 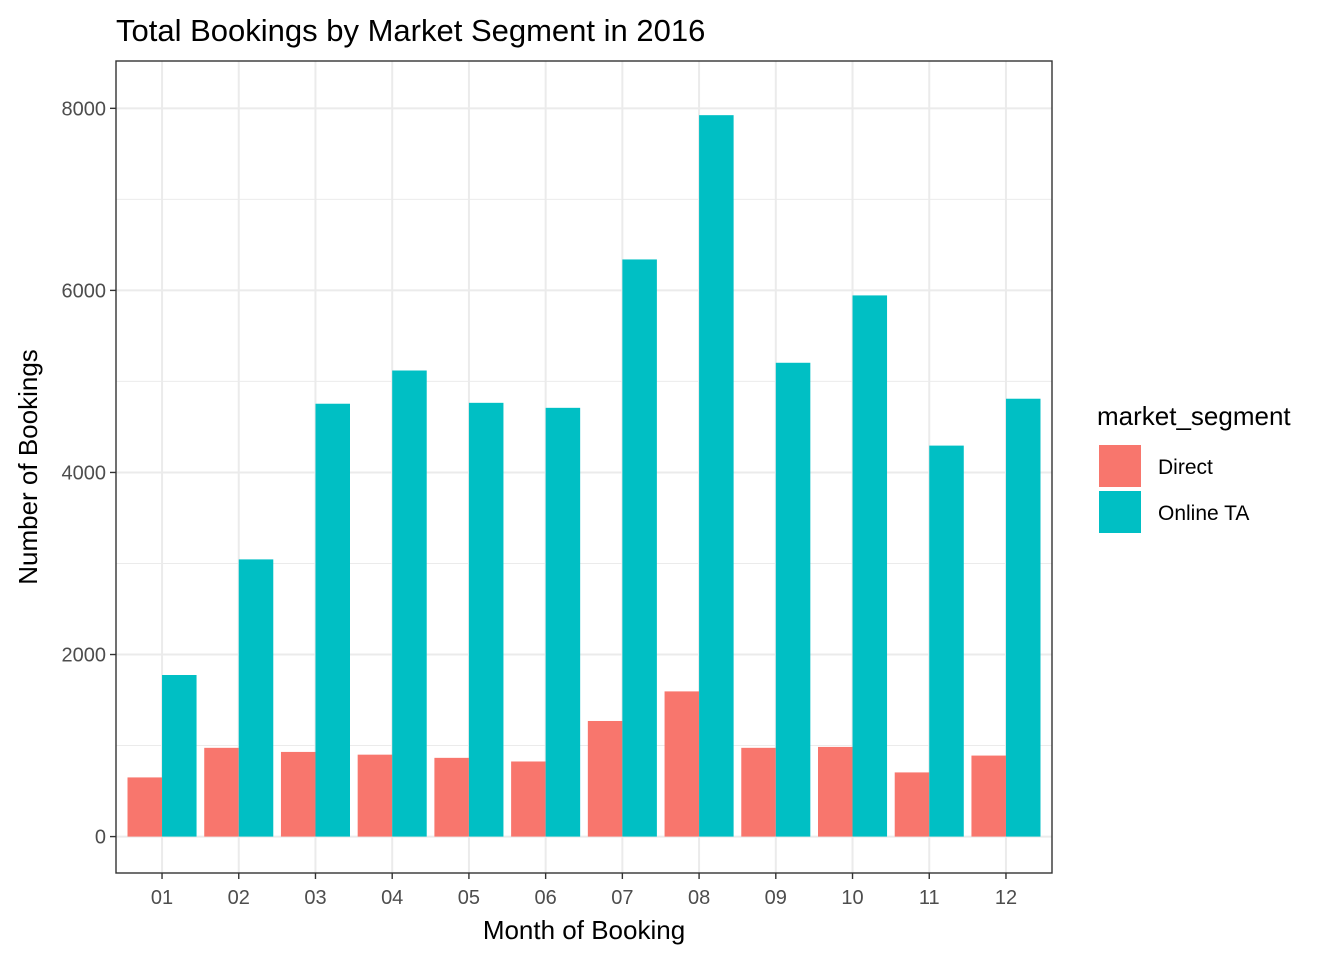 I want to click on x-tick-label: 12, so click(x=1006, y=898).